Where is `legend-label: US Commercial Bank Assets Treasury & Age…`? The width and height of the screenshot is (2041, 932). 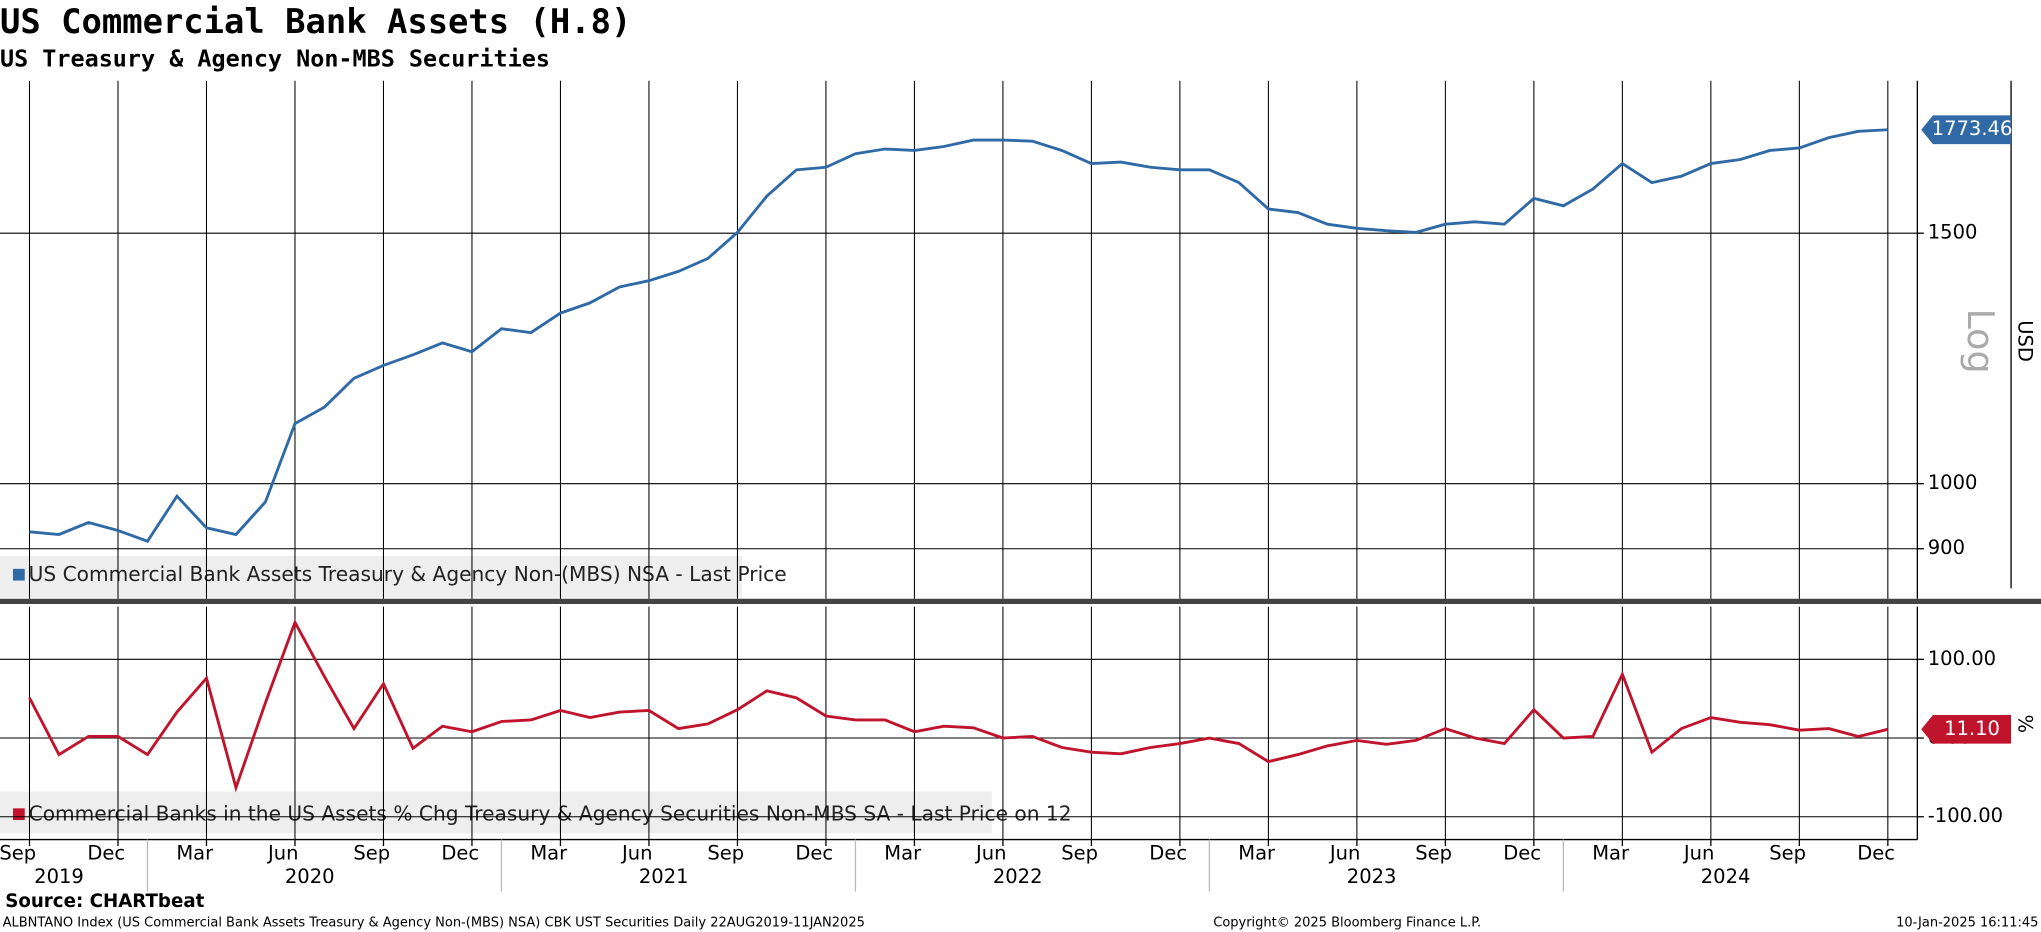 legend-label: US Commercial Bank Assets Treasury & Age… is located at coordinates (408, 574).